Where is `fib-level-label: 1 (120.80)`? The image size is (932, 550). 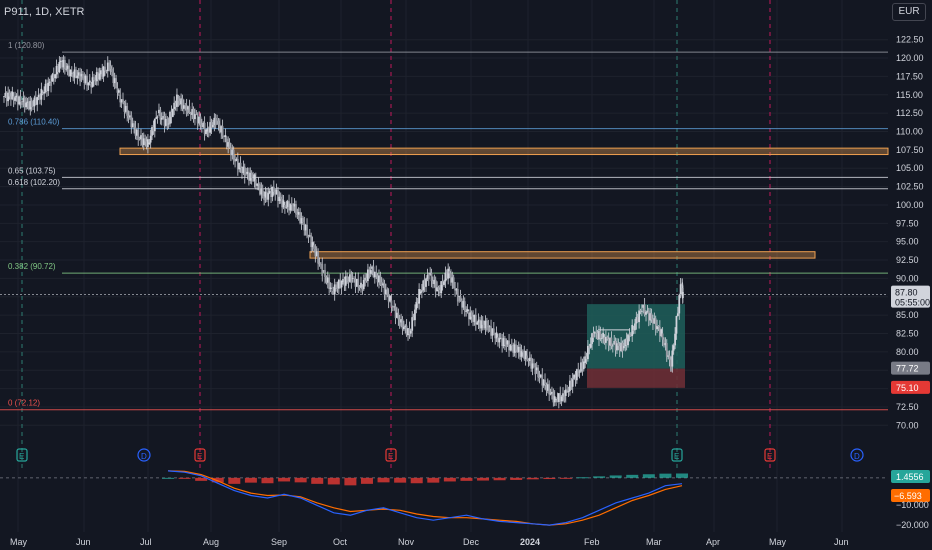
fib-level-label: 1 (120.80) is located at coordinates (26, 45).